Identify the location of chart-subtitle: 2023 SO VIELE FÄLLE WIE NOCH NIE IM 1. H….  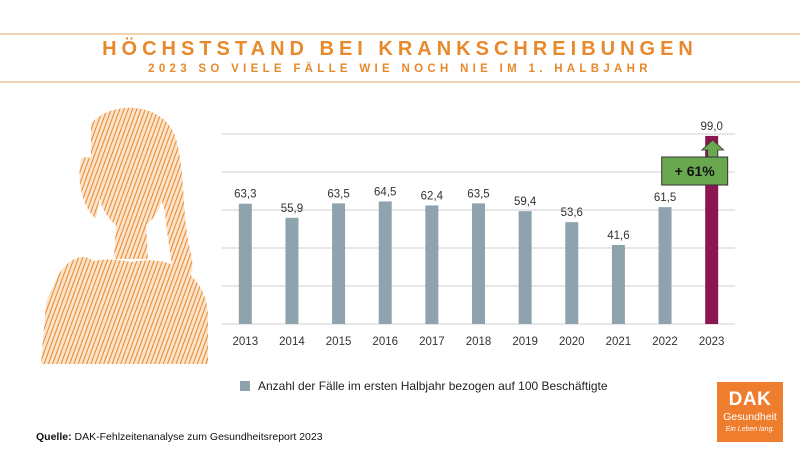
(400, 69).